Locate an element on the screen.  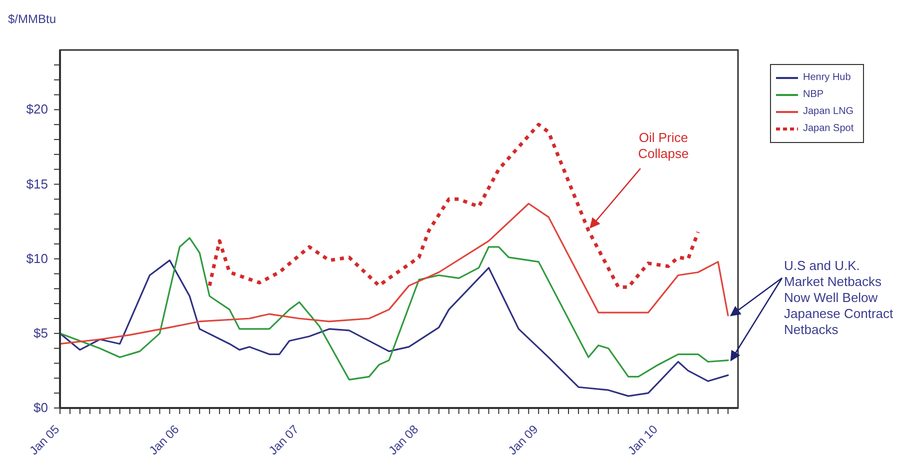
legend-label: NBP is located at coordinates (813, 95).